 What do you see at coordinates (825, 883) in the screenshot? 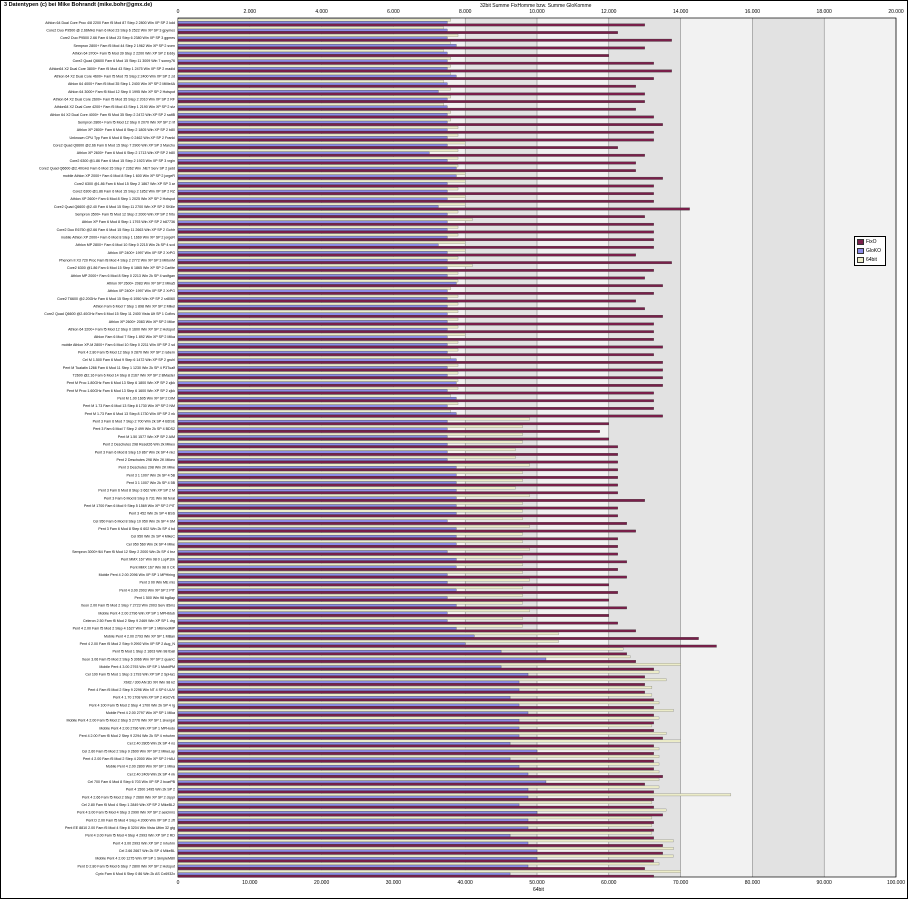
I see `bottom-tick-label: 90.000` at bounding box center [825, 883].